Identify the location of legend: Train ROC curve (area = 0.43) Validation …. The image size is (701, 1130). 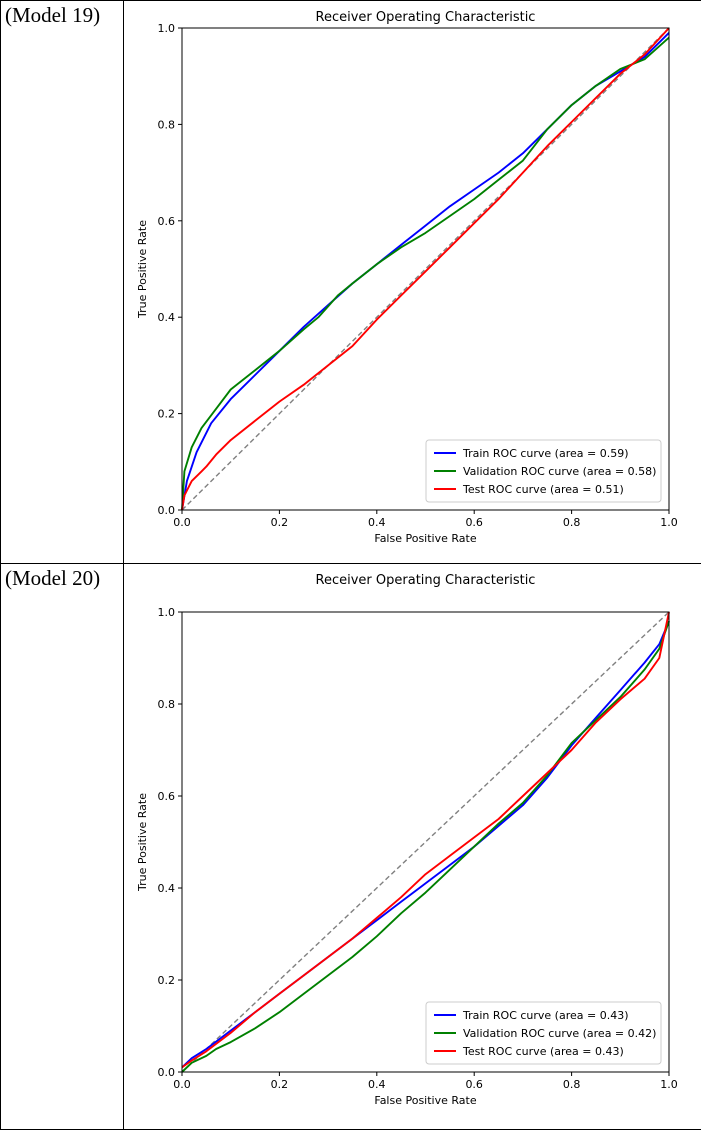
(543, 1033).